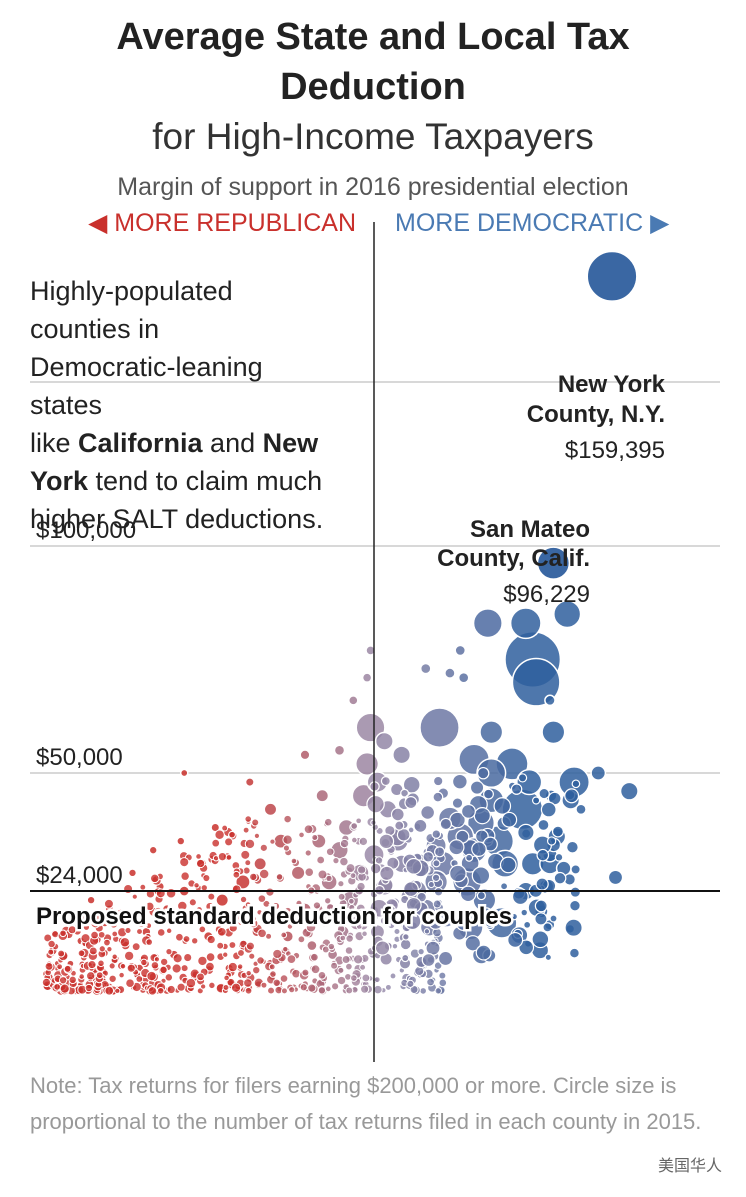 Image resolution: width=746 pixels, height=1197 pixels. What do you see at coordinates (553, 563) in the screenshot?
I see `san-mateo-county-point` at bounding box center [553, 563].